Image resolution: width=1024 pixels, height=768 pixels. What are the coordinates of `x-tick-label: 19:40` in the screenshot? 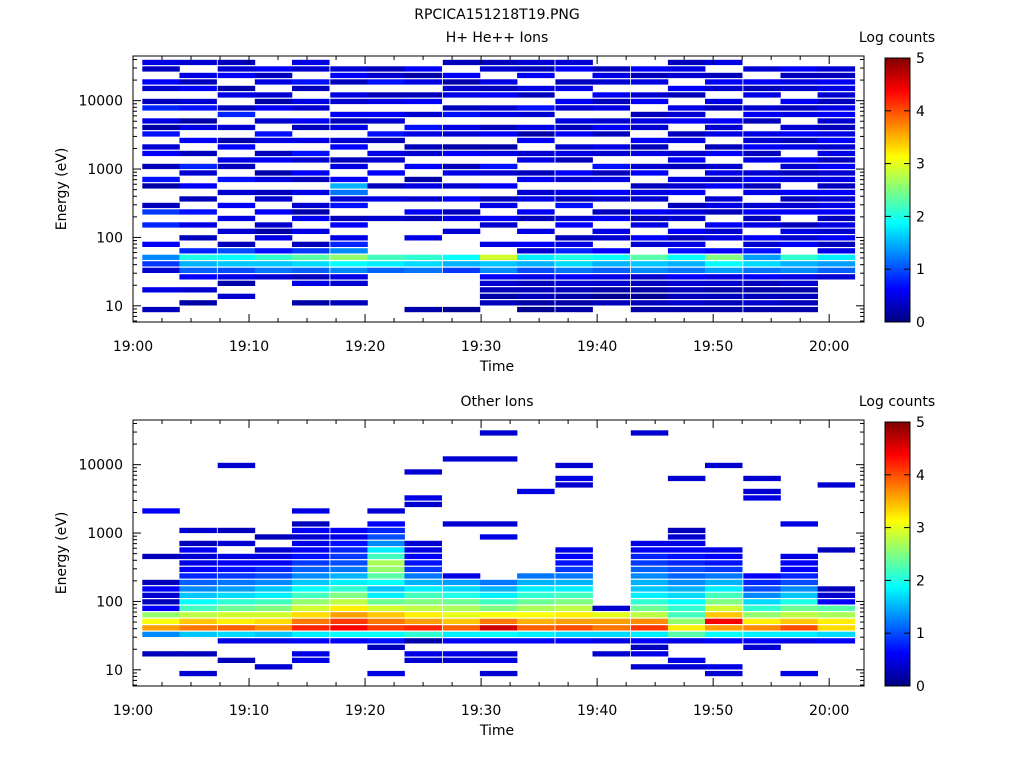 It's located at (597, 711).